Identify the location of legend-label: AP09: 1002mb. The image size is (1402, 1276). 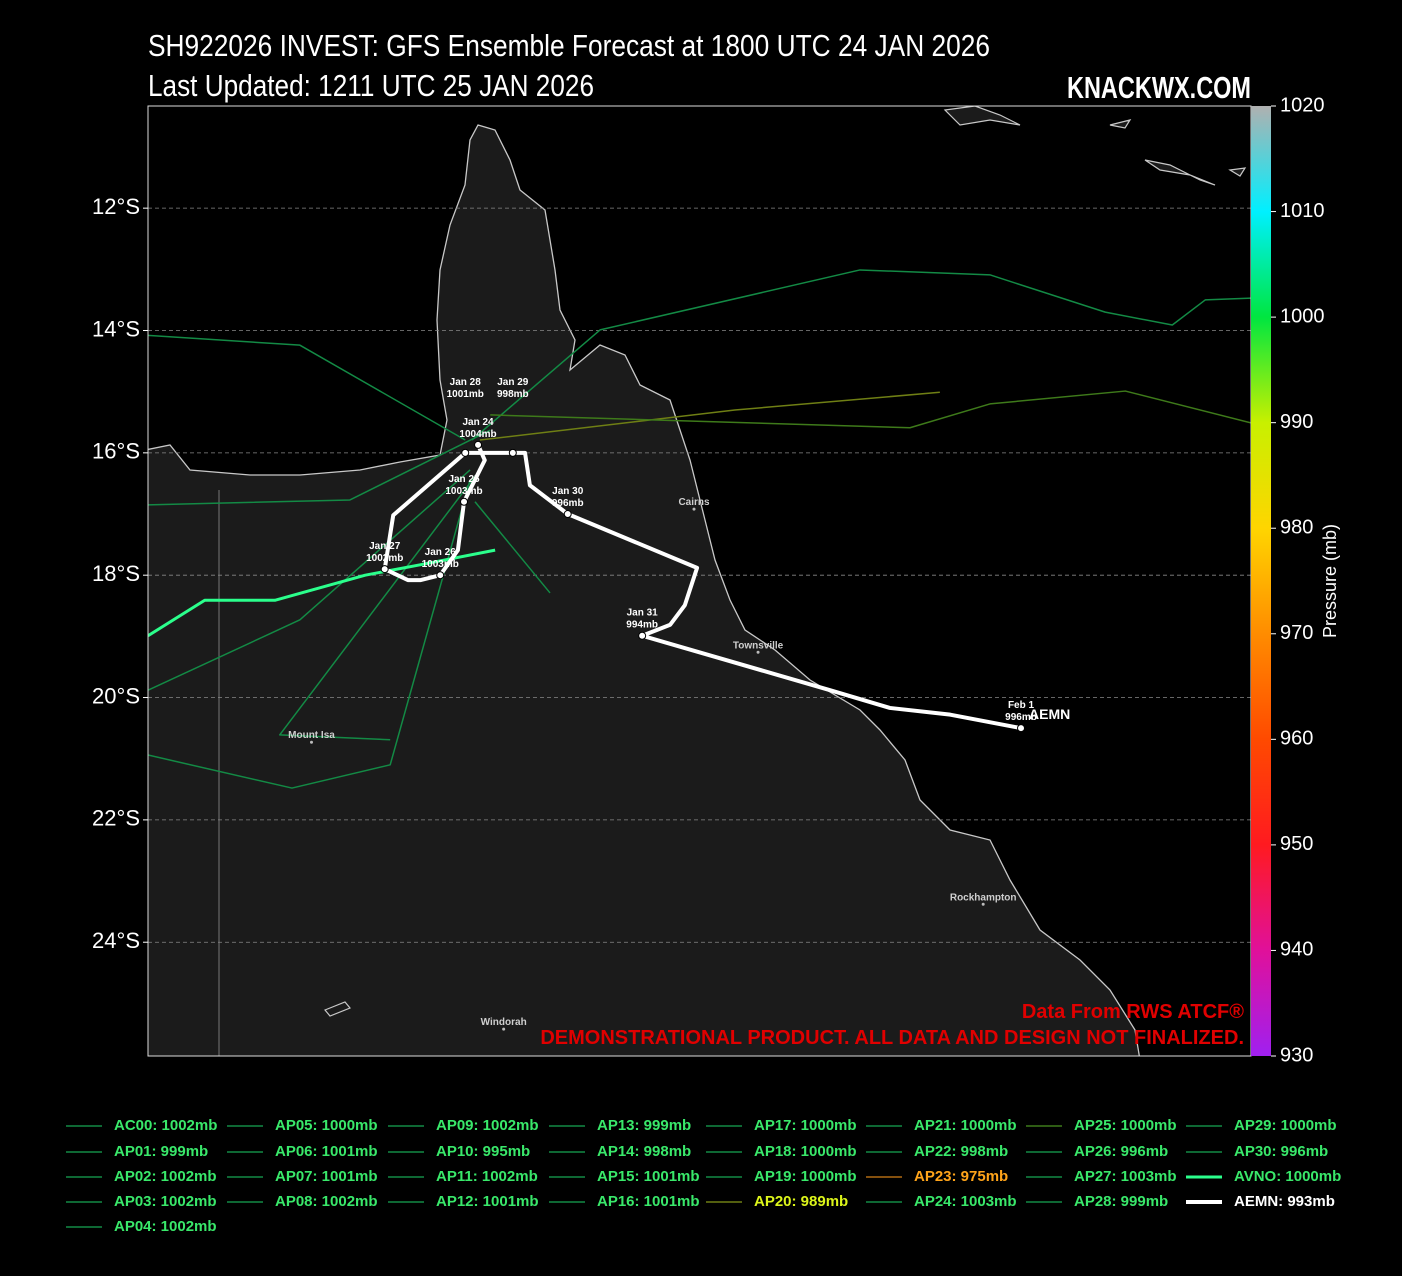
(487, 1125).